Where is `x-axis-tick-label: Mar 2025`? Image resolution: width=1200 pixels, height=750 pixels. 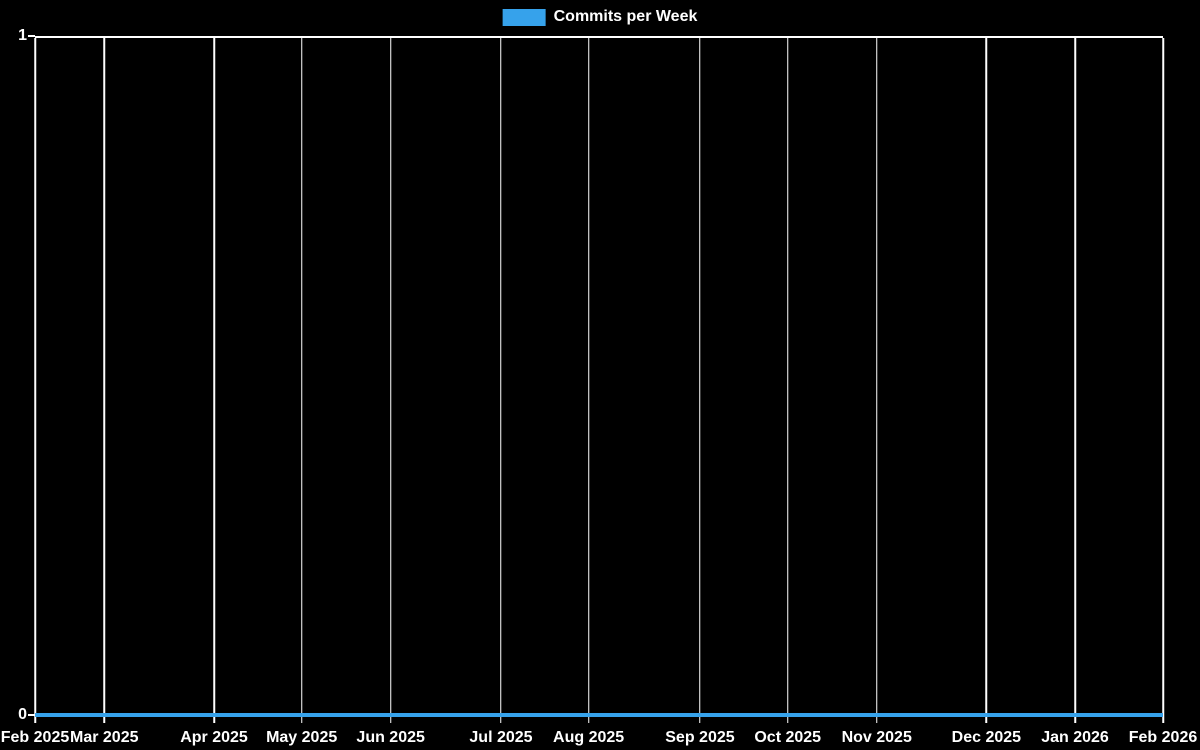
x-axis-tick-label: Mar 2025 is located at coordinates (104, 737).